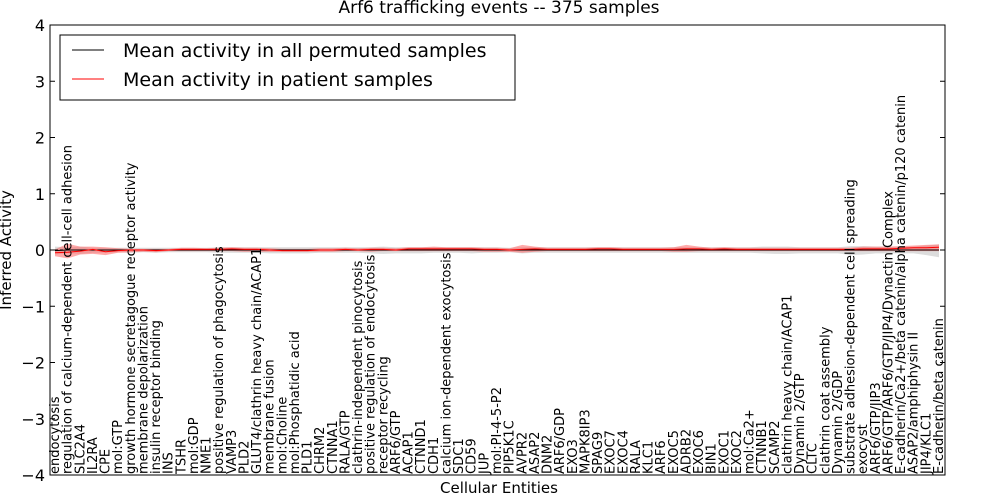 This screenshot has width=1000, height=500. I want to click on x-tick-label: ASAP2, so click(535, 453).